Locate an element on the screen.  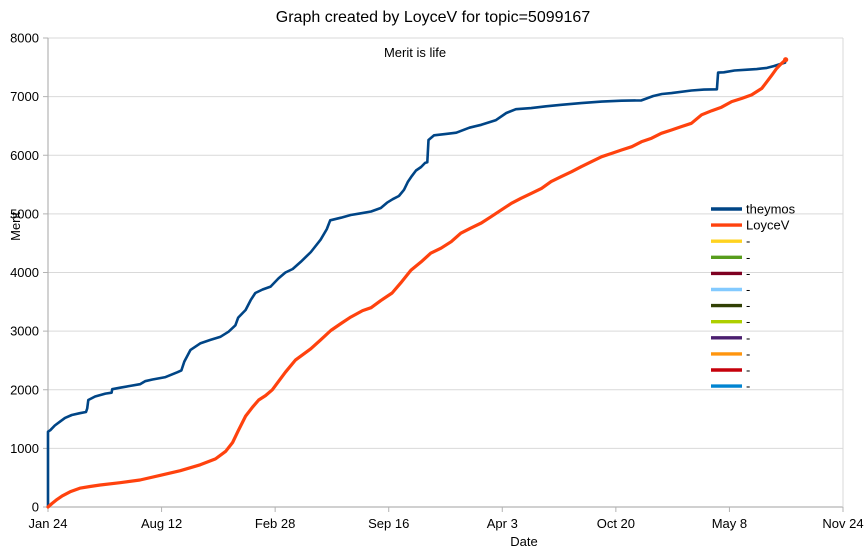
chart-subtitle: Merit is life is located at coordinates (415, 52).